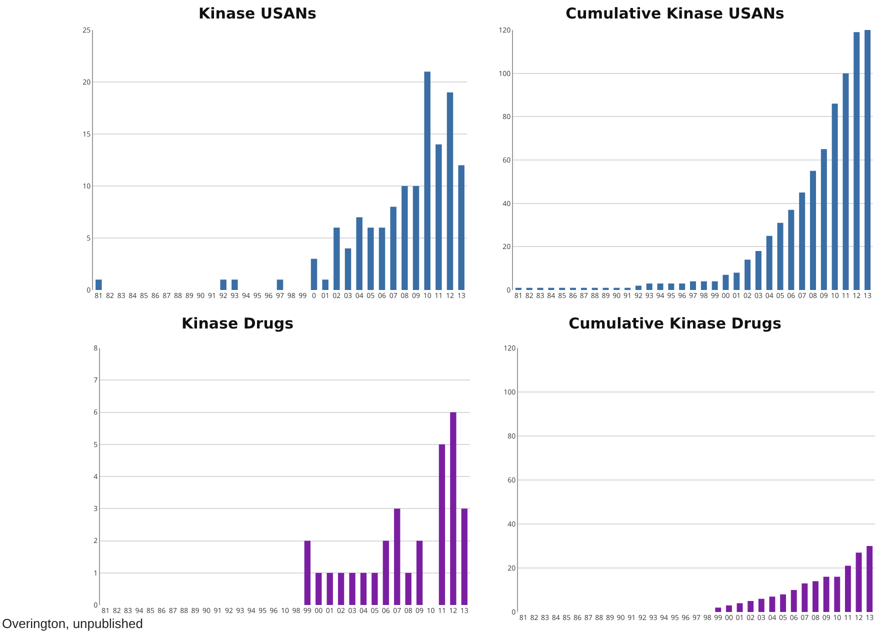 The height and width of the screenshot is (637, 875). What do you see at coordinates (675, 13) in the screenshot?
I see `chart-title: Cumulative Kinase USANs` at bounding box center [675, 13].